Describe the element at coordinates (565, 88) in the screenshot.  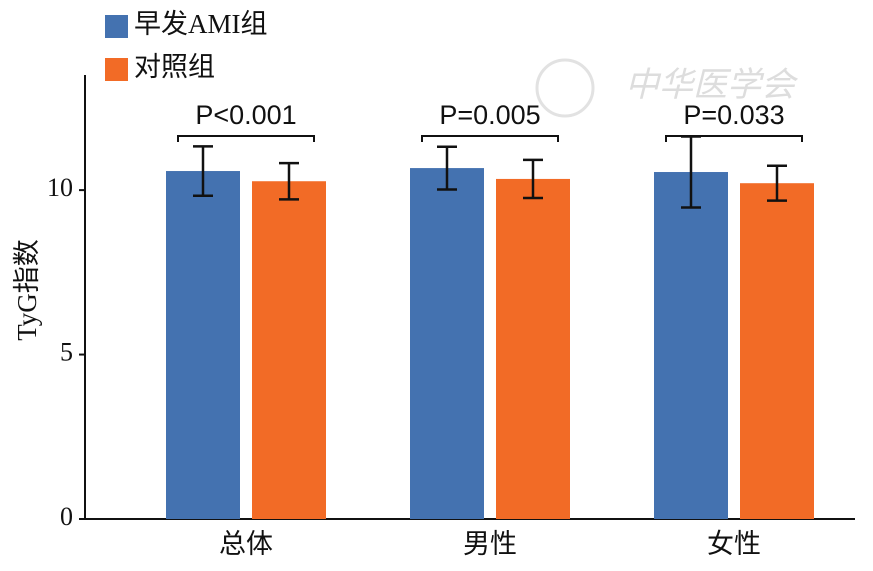
I see `watermark-logo` at that location.